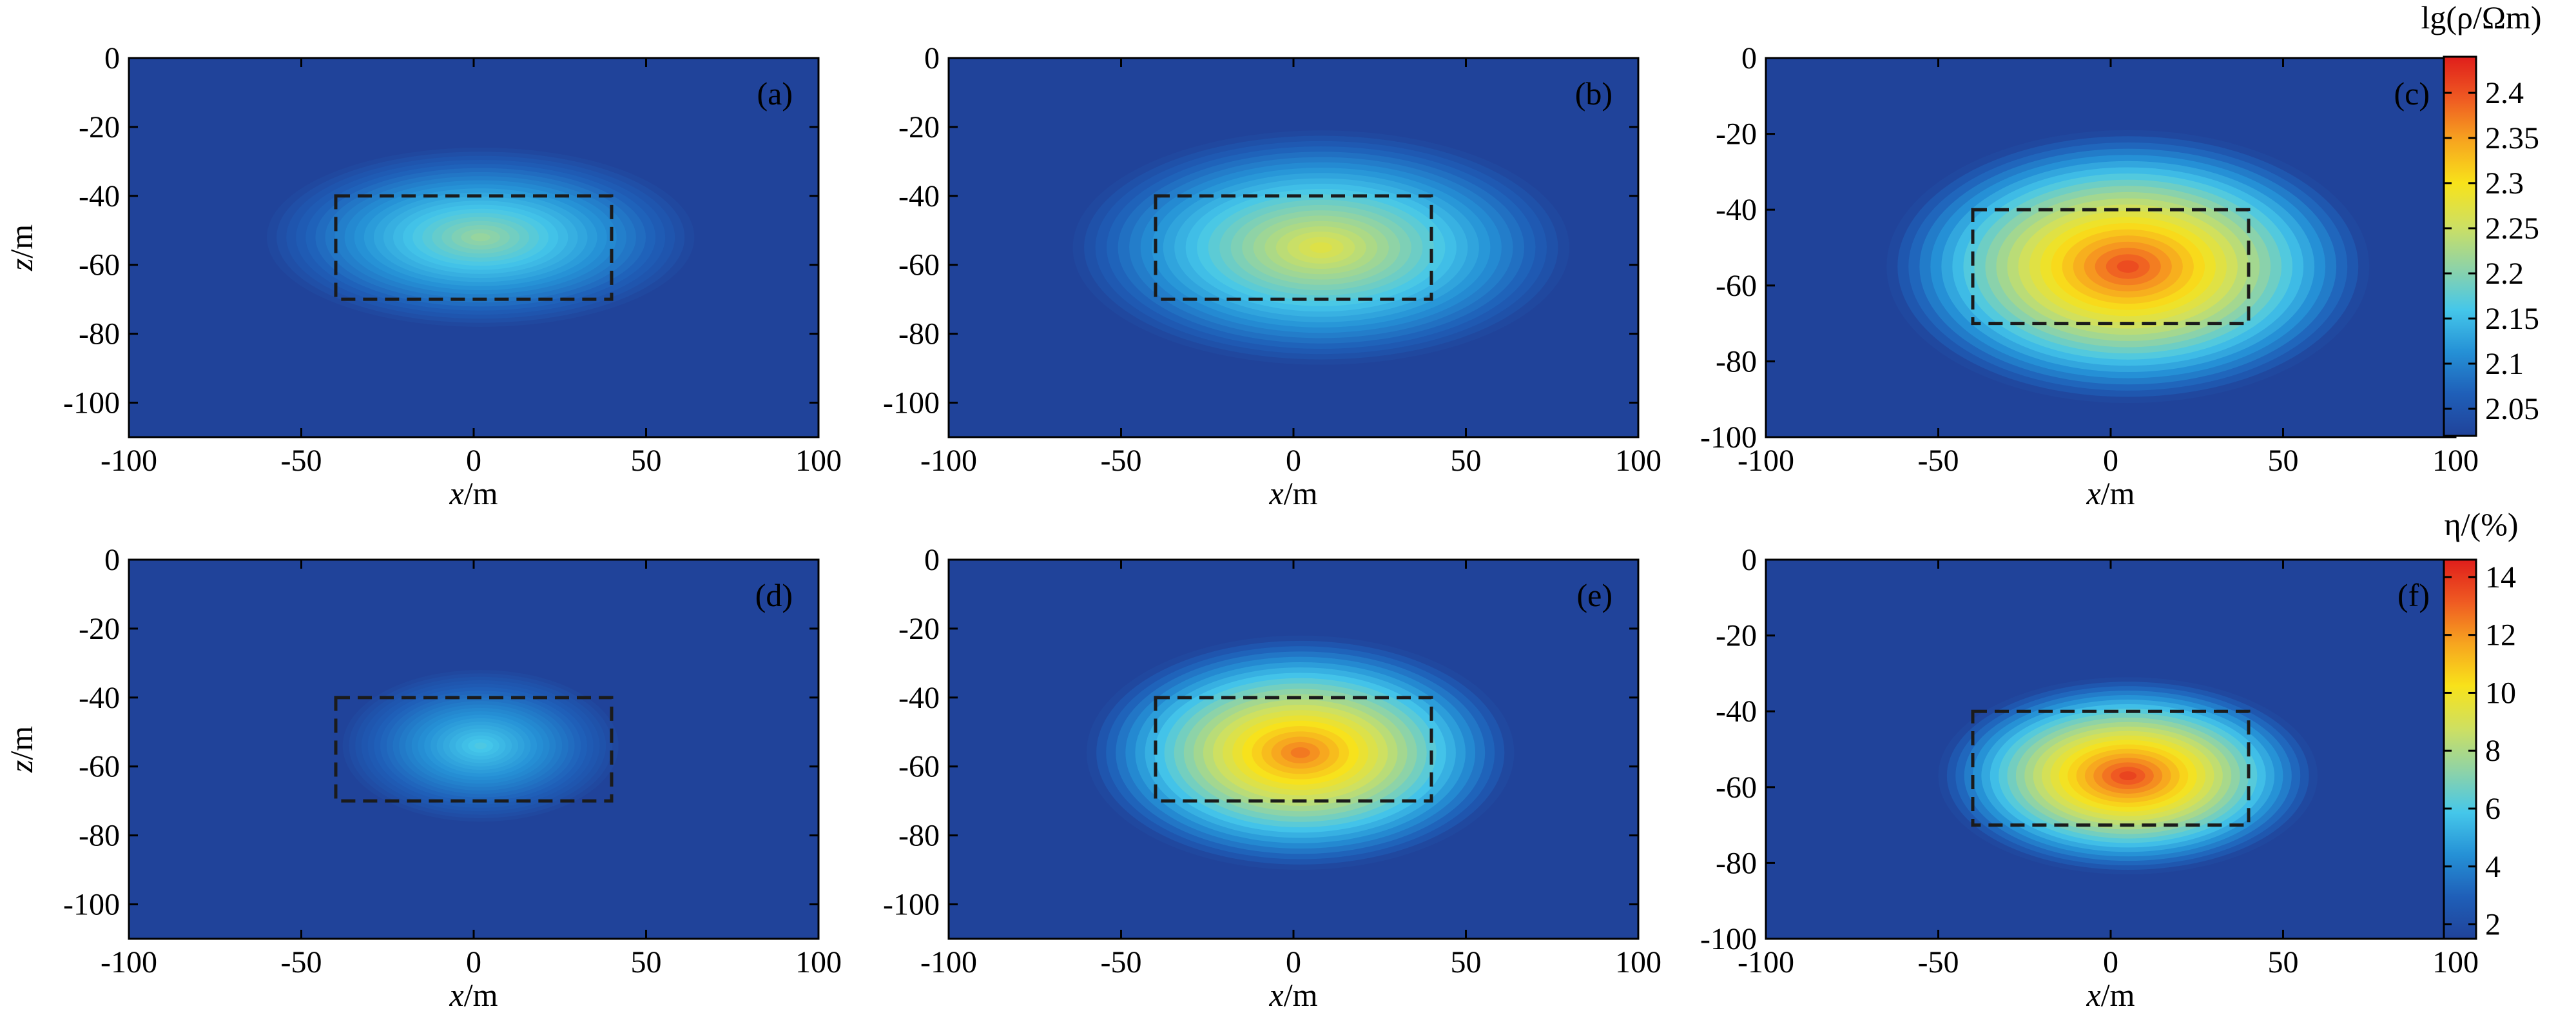  What do you see at coordinates (2482, 524) in the screenshot?
I see `colorbar-title: η/(%)` at bounding box center [2482, 524].